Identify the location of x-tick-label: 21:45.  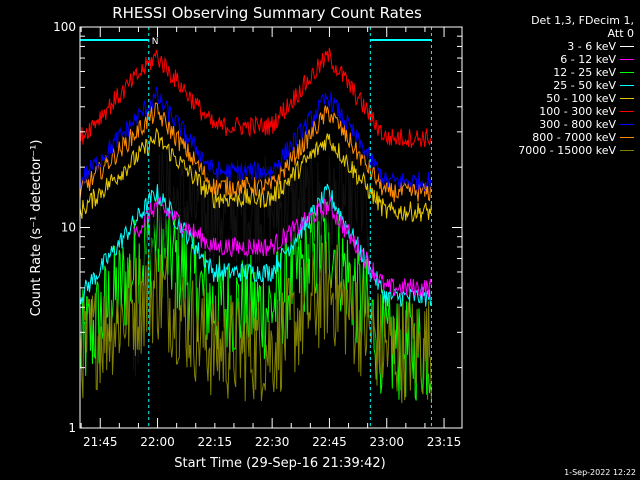
(100, 442).